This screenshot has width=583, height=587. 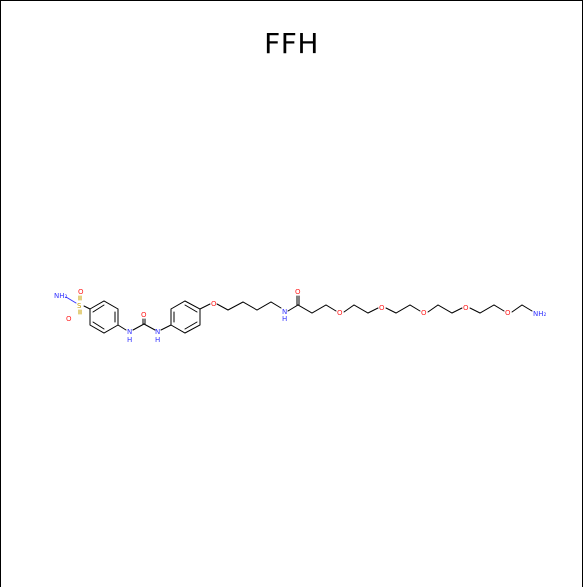 I want to click on atom-o-urea: O, so click(x=144, y=315).